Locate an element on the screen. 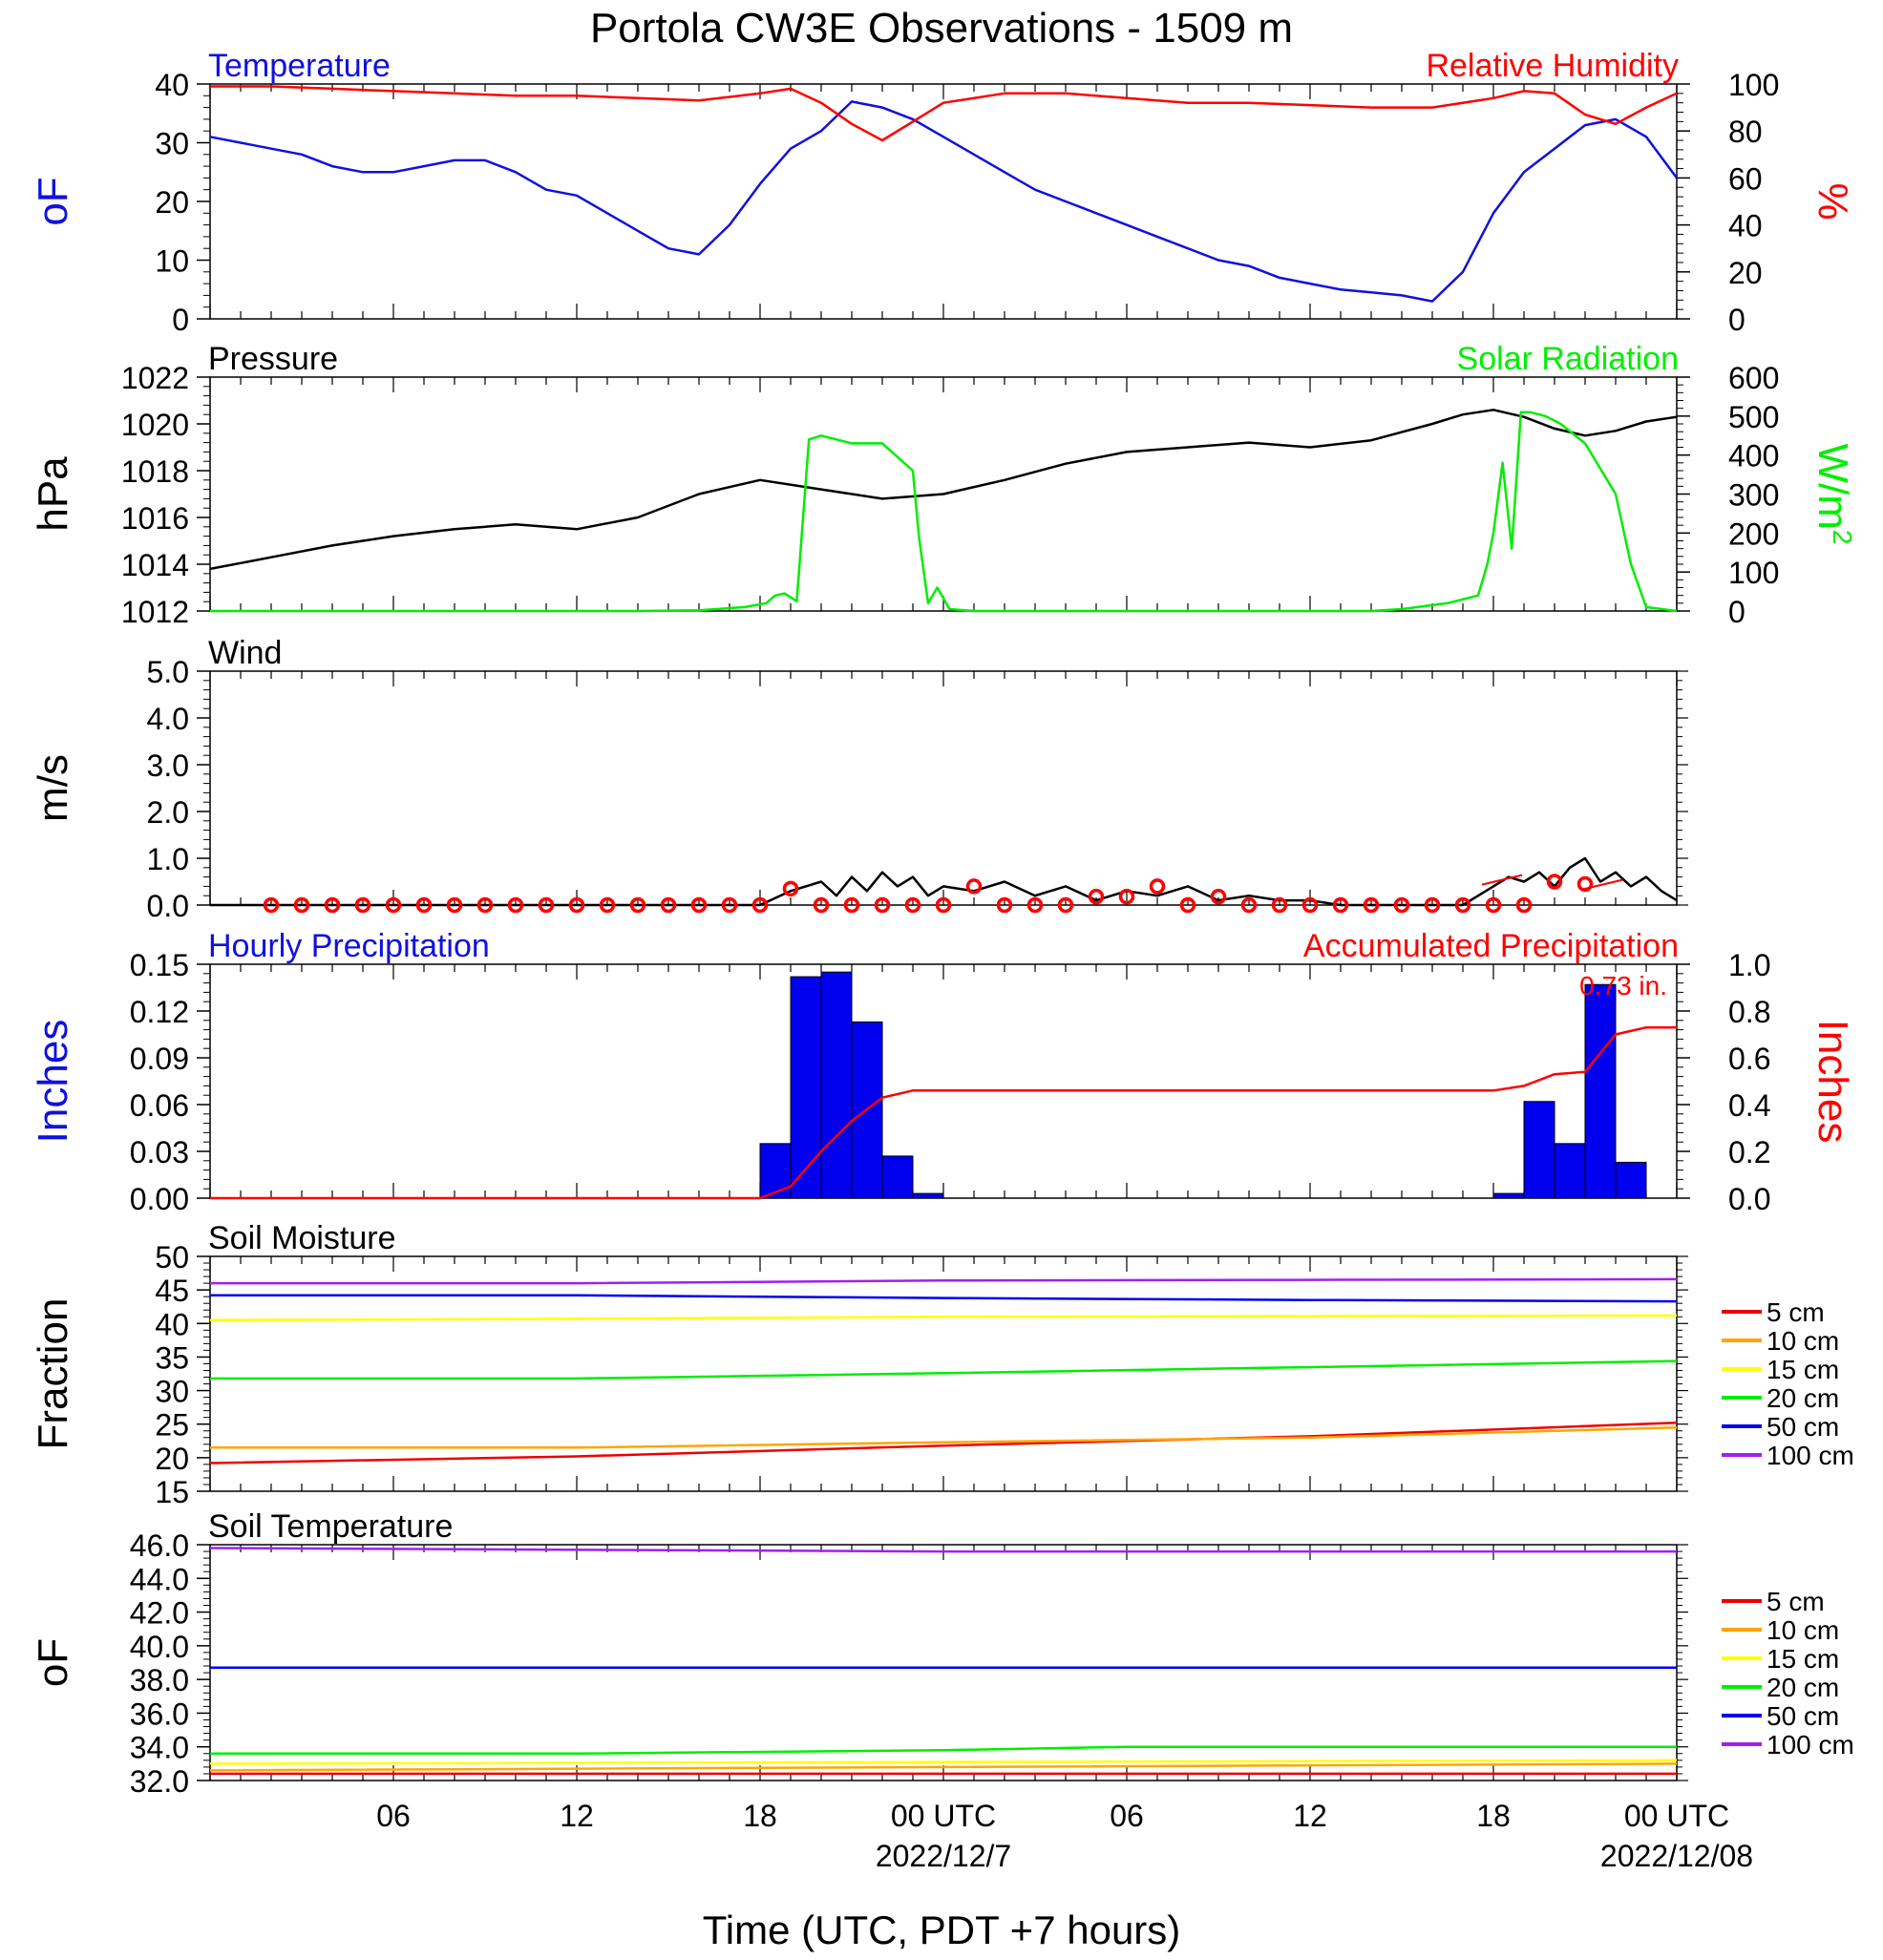 The image size is (1883, 1960). panel-title-right: Accumulated Precipitation is located at coordinates (1491, 946).